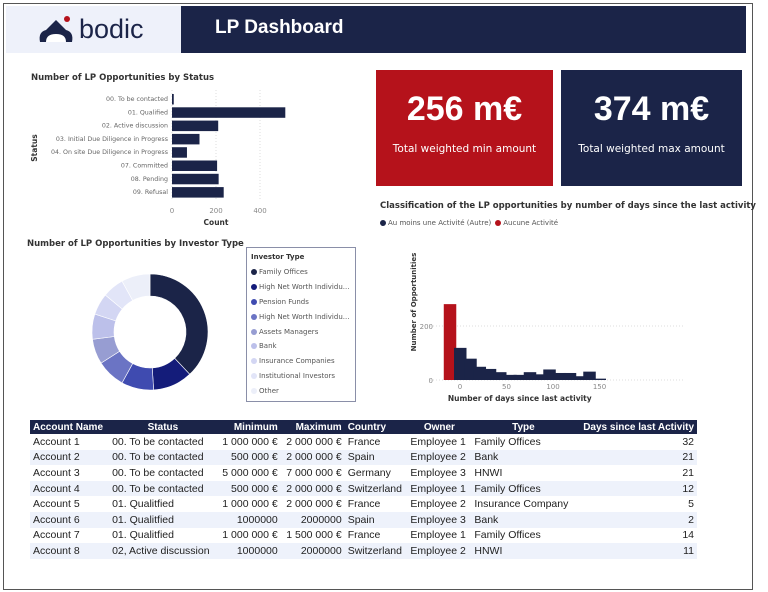 This screenshot has width=768, height=592. I want to click on table-cell: 32, so click(688, 441).